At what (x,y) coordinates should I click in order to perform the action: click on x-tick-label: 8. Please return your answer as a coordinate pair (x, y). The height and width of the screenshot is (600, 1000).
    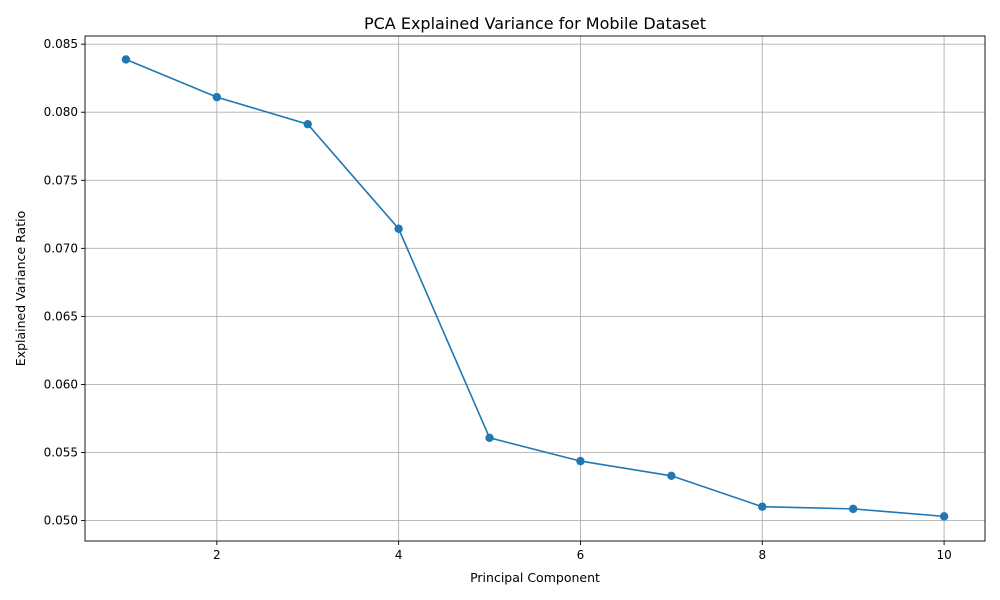
    Looking at the image, I should click on (762, 555).